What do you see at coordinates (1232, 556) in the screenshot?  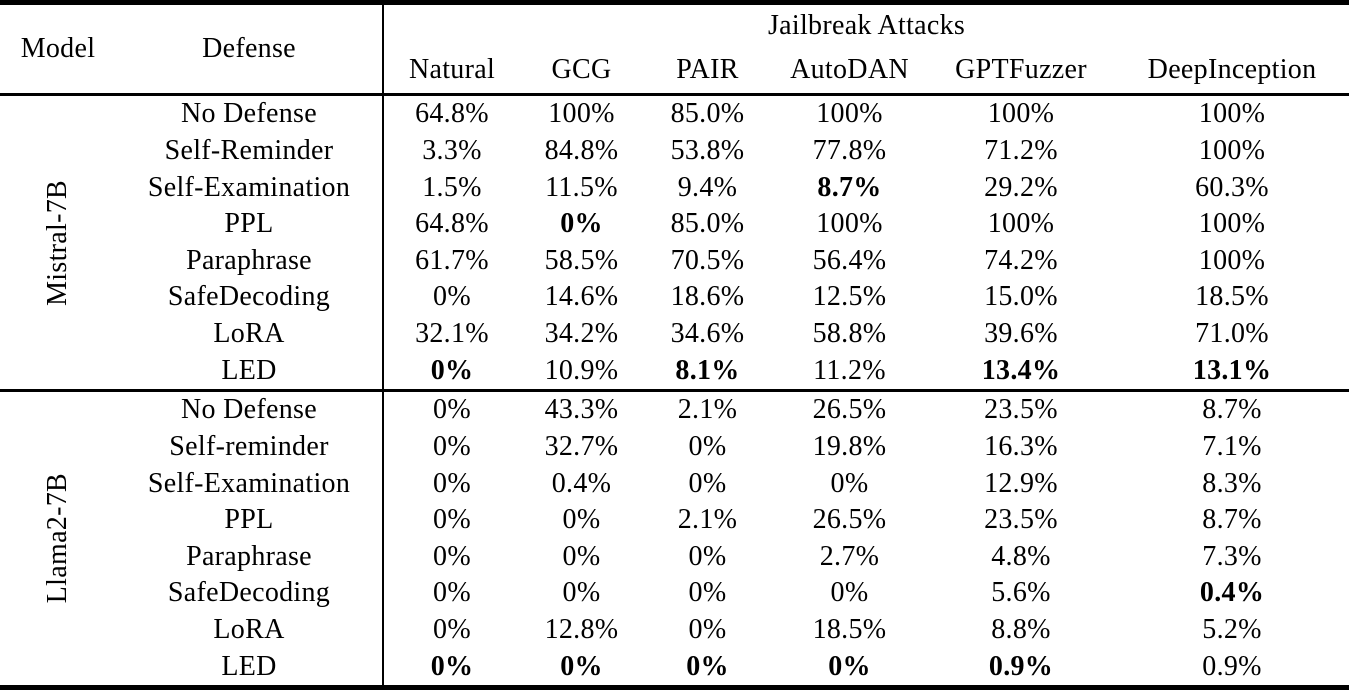 I see `asr-value: 7.3%` at bounding box center [1232, 556].